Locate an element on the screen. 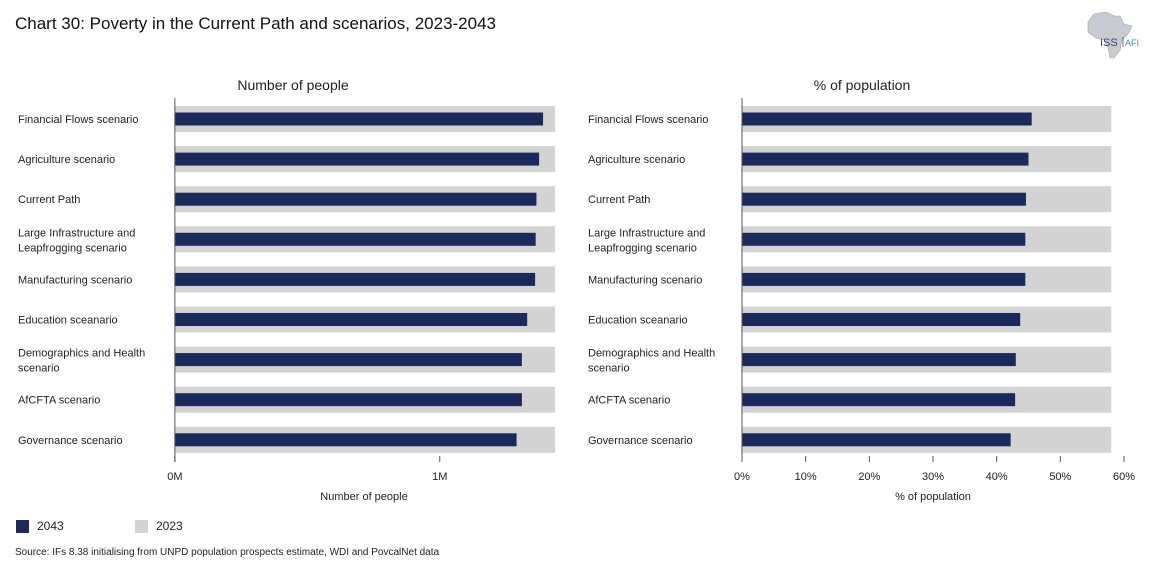  panel2-tick-label-3: 20% is located at coordinates (869, 477).